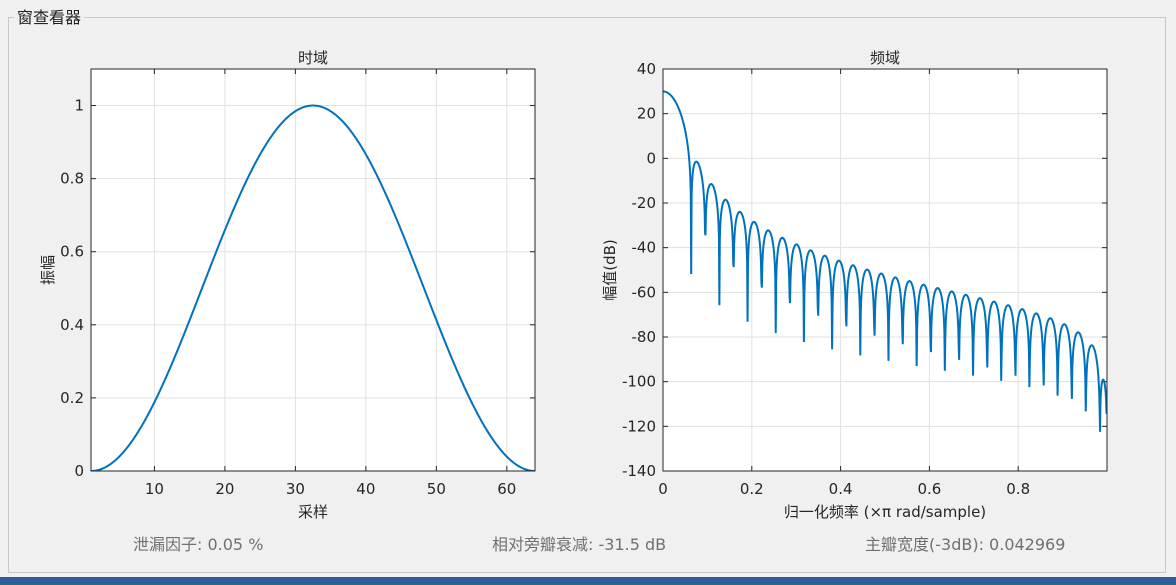 The width and height of the screenshot is (1176, 585). I want to click on x-axis-label: 采样, so click(313, 512).